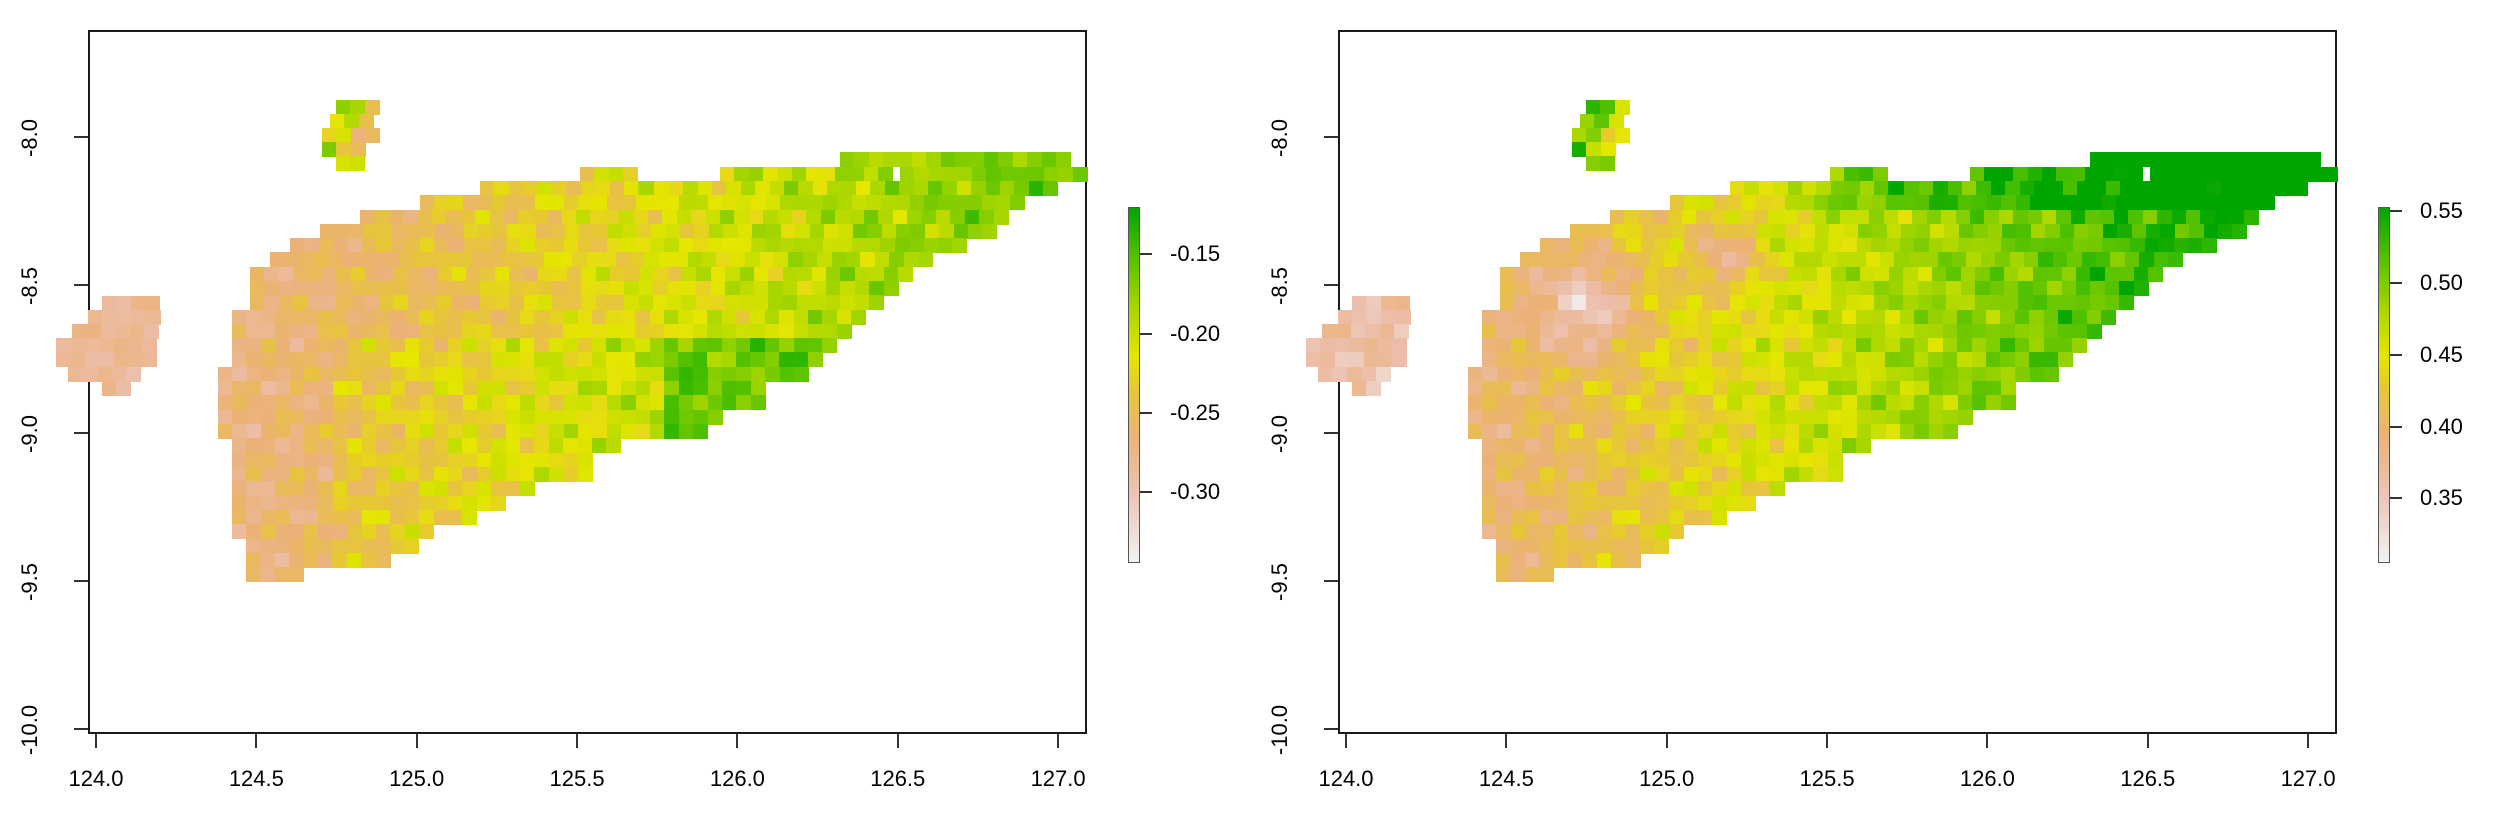 The image size is (2500, 819). I want to click on y-tick-mark, so click(81, 137).